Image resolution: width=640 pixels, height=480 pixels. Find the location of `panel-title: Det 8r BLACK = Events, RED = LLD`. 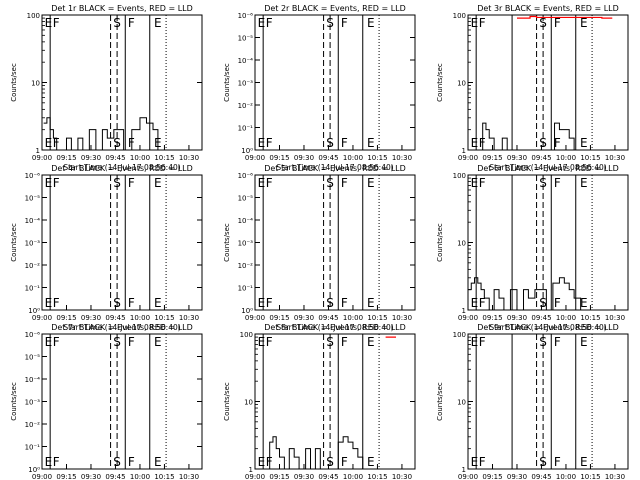

panel-title: Det 8r BLACK = Events, RED = LLD is located at coordinates (335, 327).